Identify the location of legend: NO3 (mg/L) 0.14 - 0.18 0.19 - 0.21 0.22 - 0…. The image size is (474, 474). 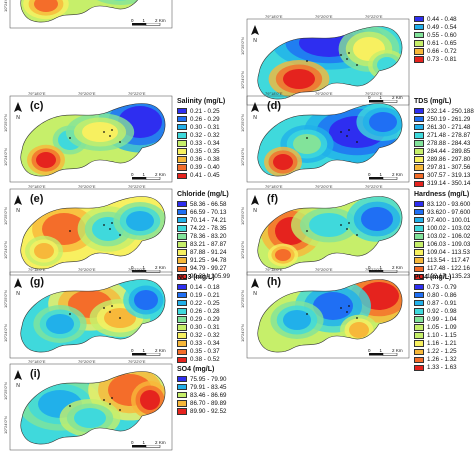
(198, 318).